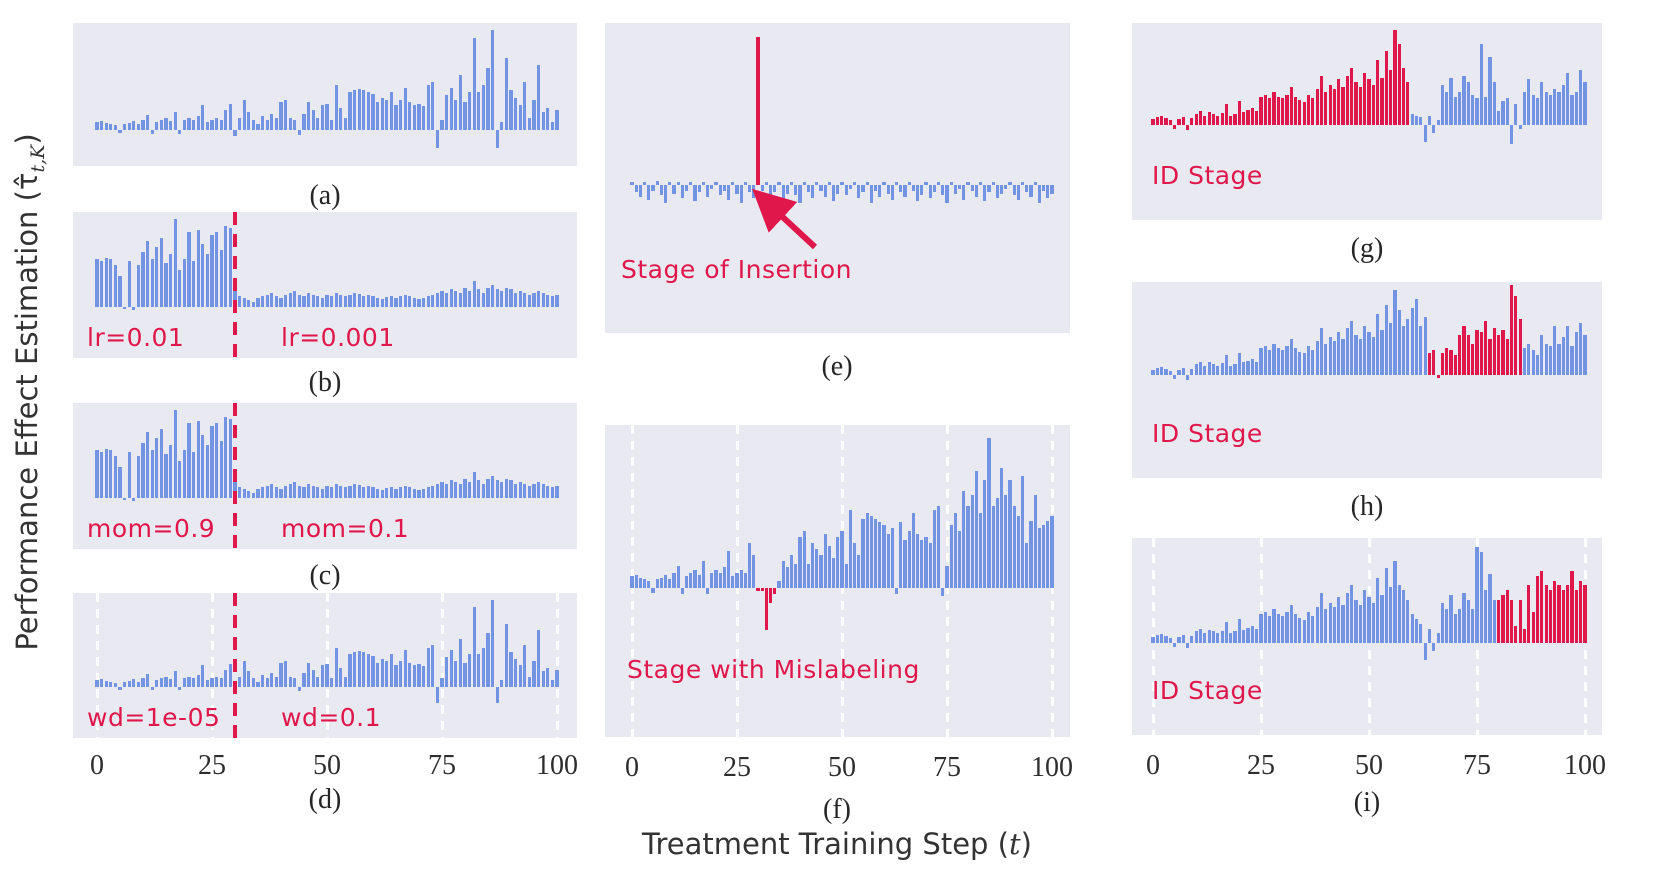 This screenshot has height=876, width=1660. I want to click on caption-panel-h: (h), so click(1367, 506).